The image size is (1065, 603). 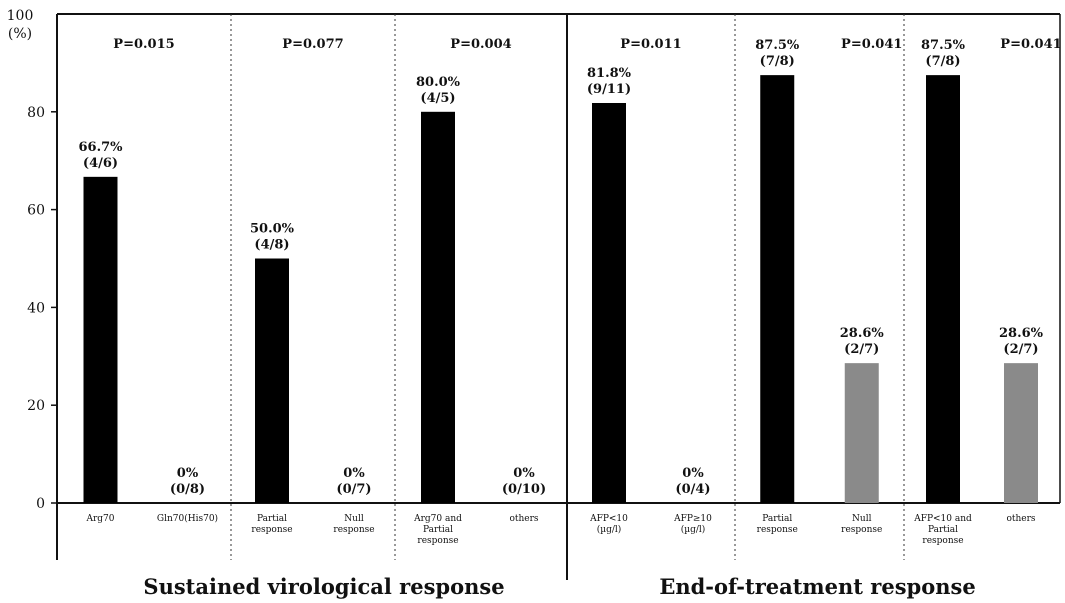 What do you see at coordinates (524, 489) in the screenshot?
I see `data-label-fraction: (0/10)` at bounding box center [524, 489].